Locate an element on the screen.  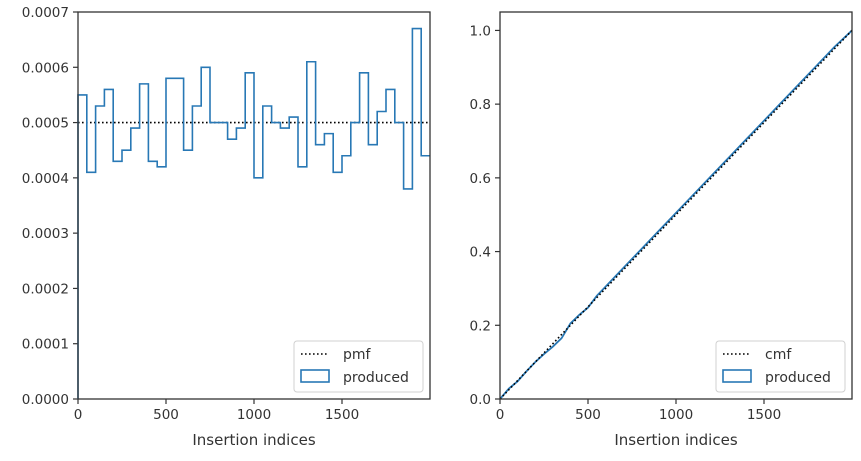
legend-produced-swatch-right is located at coordinates (737, 376).